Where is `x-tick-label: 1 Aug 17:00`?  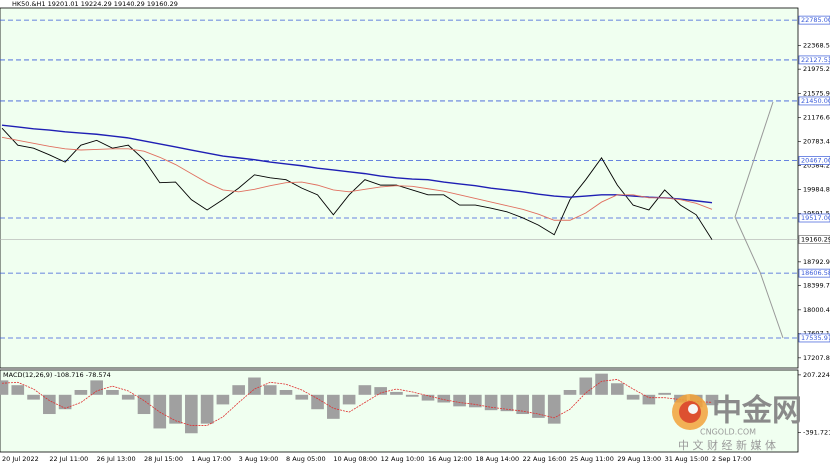
x-tick-label: 1 Aug 17:00 is located at coordinates (211, 459).